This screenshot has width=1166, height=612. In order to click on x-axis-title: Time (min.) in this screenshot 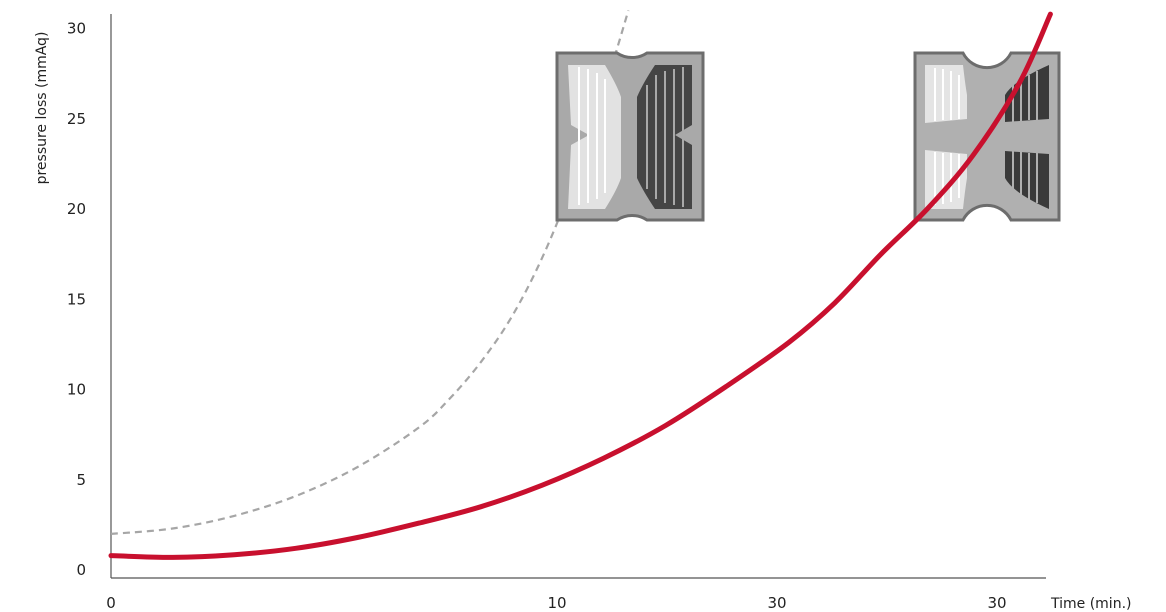, I will do `click(1091, 604)`.